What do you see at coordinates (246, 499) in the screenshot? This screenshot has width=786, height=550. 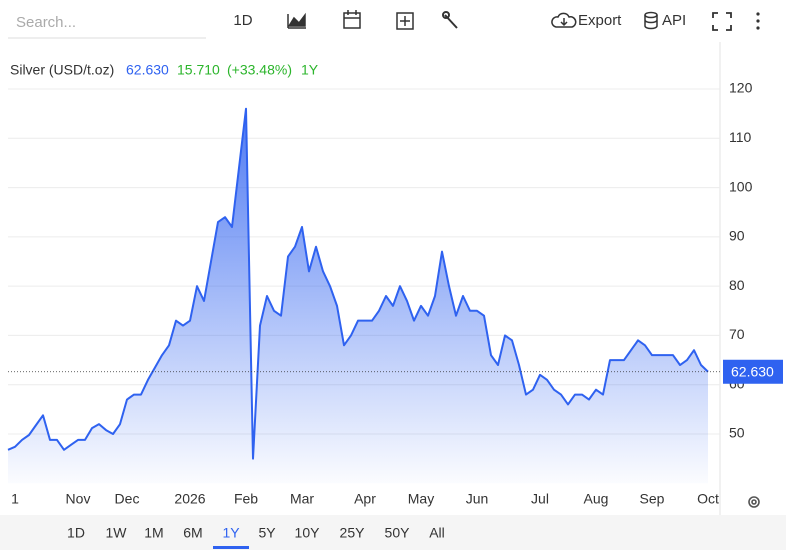 I see `x-tick-label: Feb` at bounding box center [246, 499].